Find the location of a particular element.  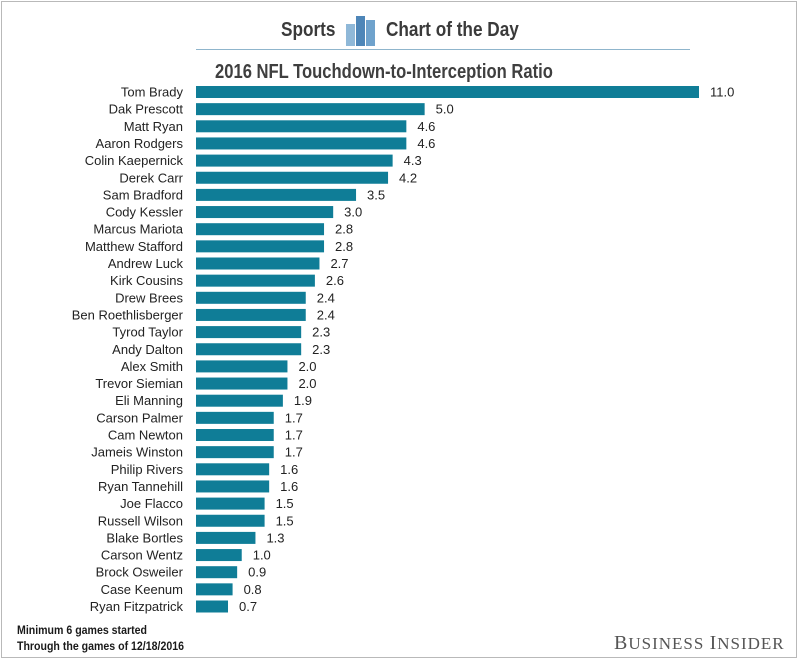

value-label: 1.9 is located at coordinates (303, 400).